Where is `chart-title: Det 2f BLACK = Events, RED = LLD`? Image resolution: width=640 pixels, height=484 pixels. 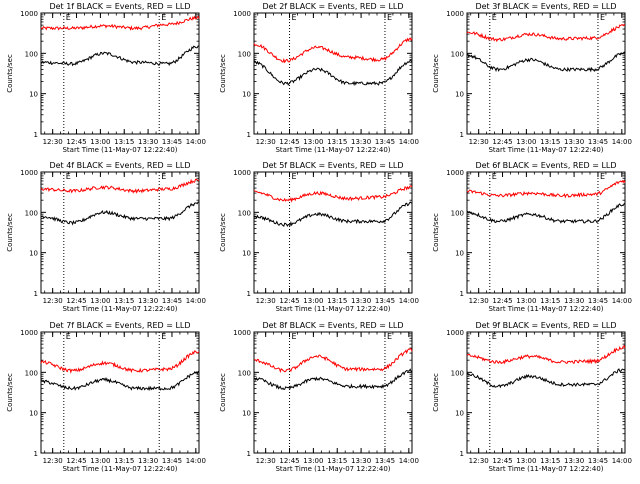 chart-title: Det 2f BLACK = Events, RED = LLD is located at coordinates (332, 6).